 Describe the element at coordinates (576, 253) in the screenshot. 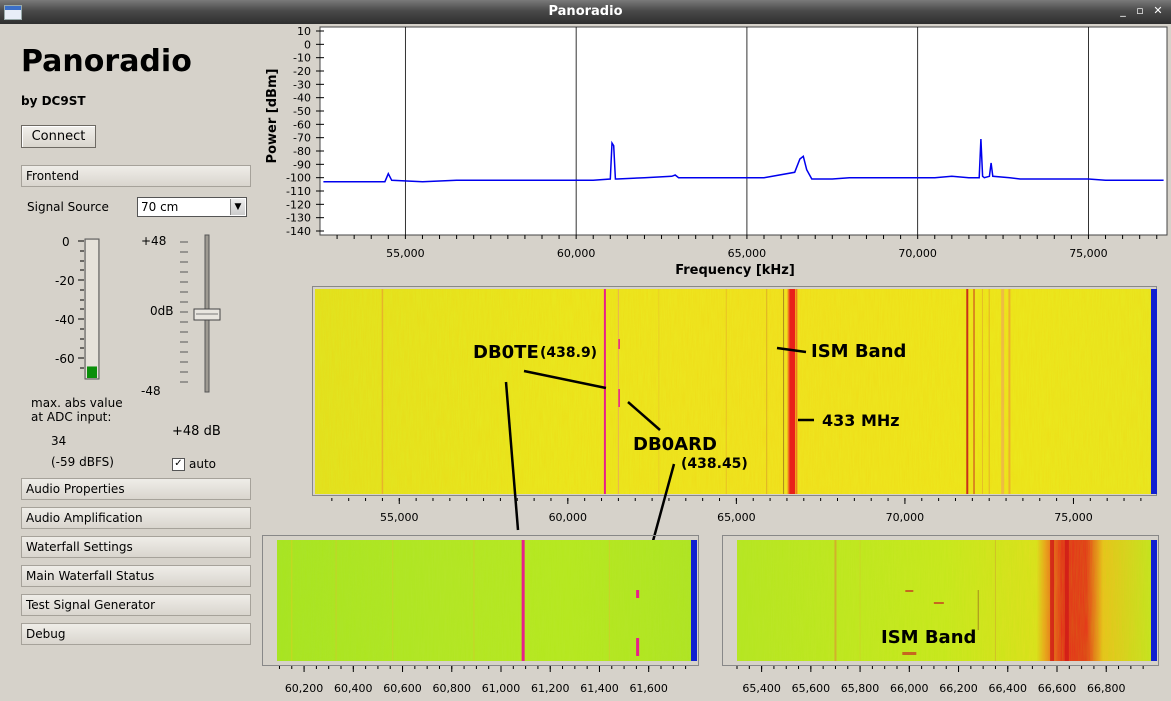

I see `x-tick-label: 60,000` at that location.